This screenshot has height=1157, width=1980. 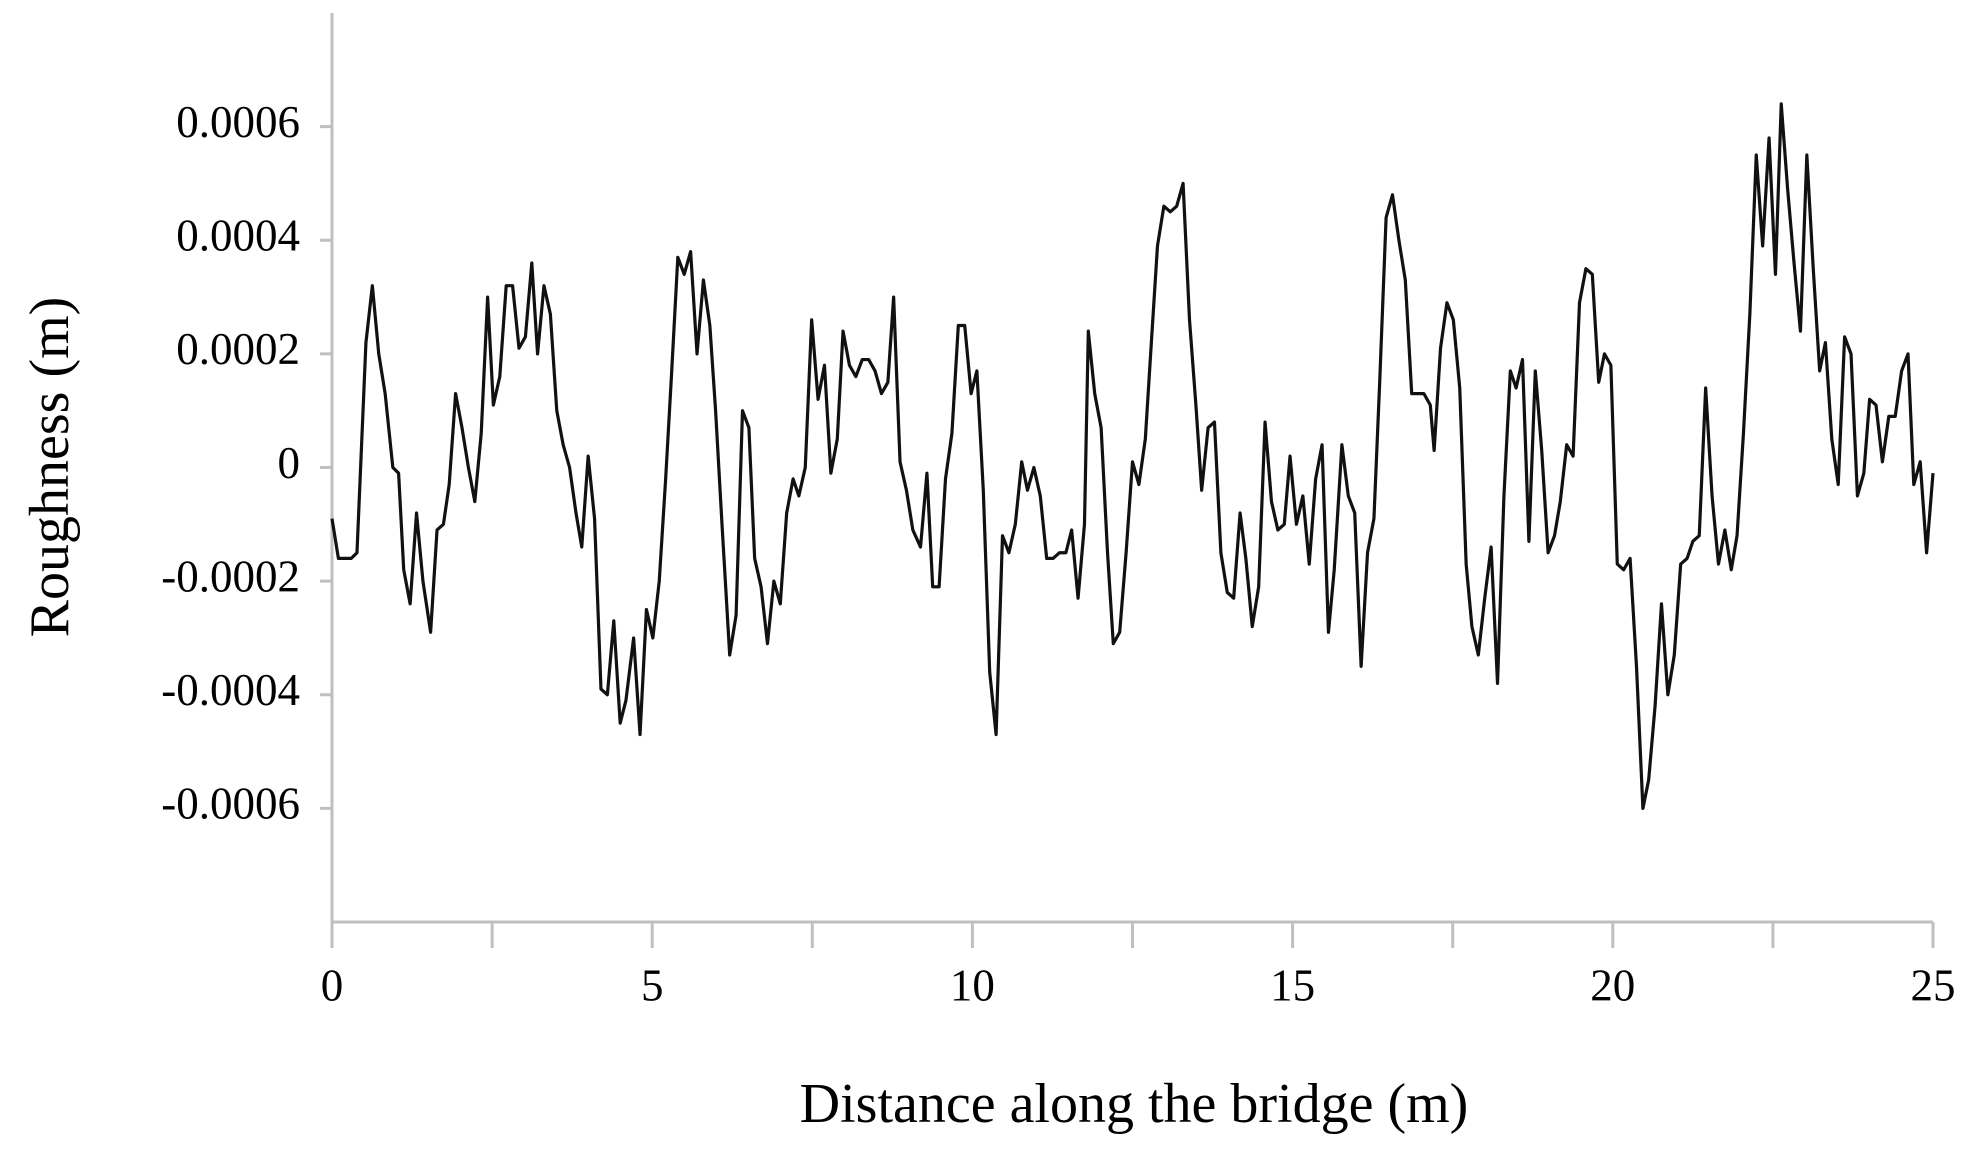 What do you see at coordinates (332, 985) in the screenshot?
I see `x-tick-label: 0` at bounding box center [332, 985].